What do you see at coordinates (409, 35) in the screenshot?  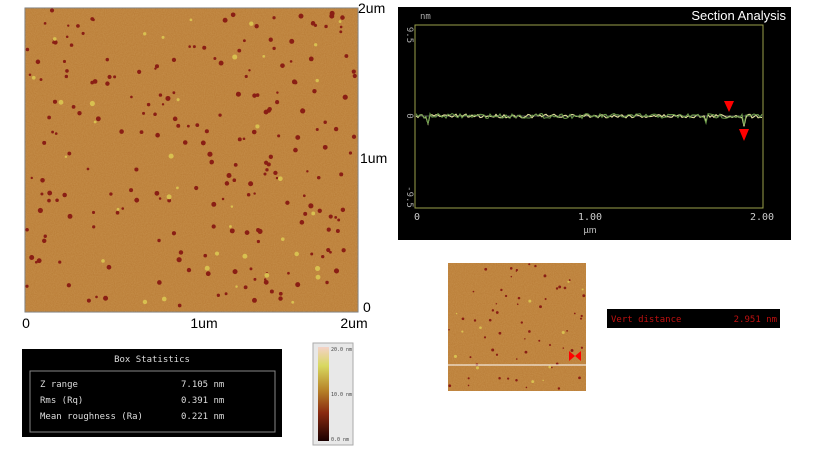 I see `y-tick-label: 9.5` at bounding box center [409, 35].